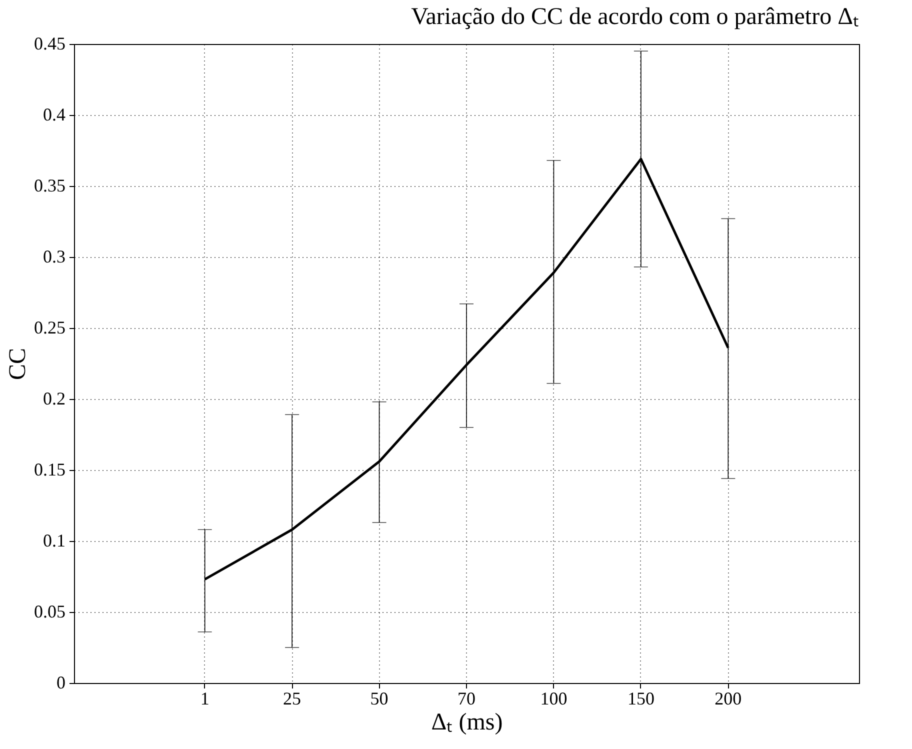  I want to click on x-tick-label: 1, so click(205, 698).